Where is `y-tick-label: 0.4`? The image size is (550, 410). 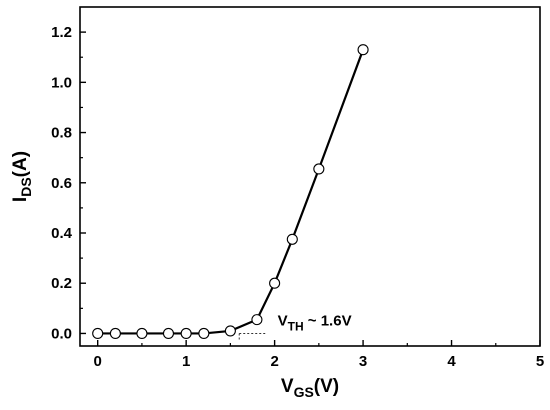 y-tick-label: 0.4 is located at coordinates (62, 233).